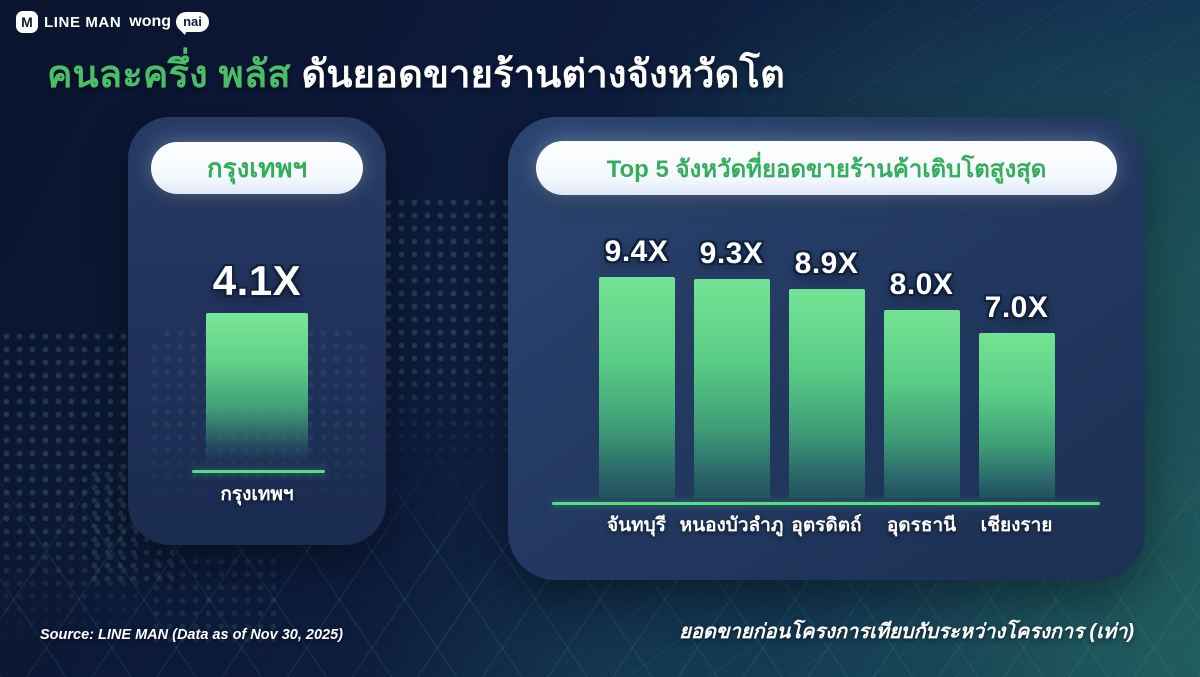 The width and height of the screenshot is (1200, 677). Describe the element at coordinates (257, 280) in the screenshot. I see `bar-value-label: 4.1X` at that location.